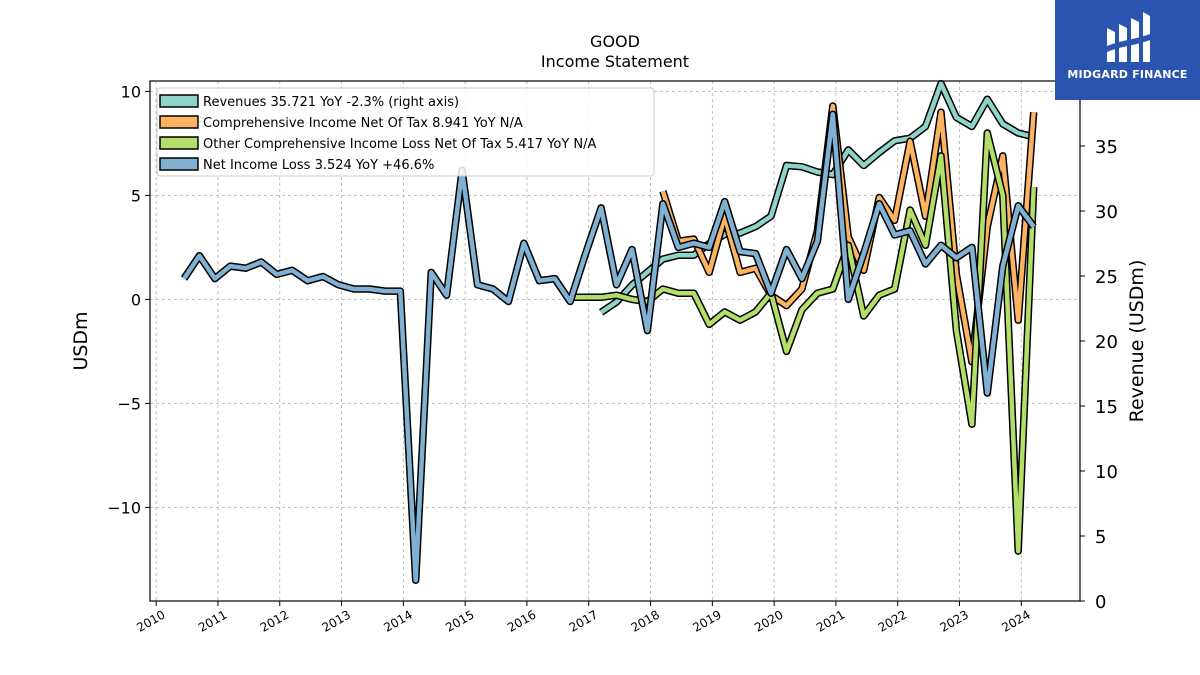 This screenshot has width=1200, height=675. Describe the element at coordinates (830, 620) in the screenshot. I see `x-tick-label: 2021` at that location.